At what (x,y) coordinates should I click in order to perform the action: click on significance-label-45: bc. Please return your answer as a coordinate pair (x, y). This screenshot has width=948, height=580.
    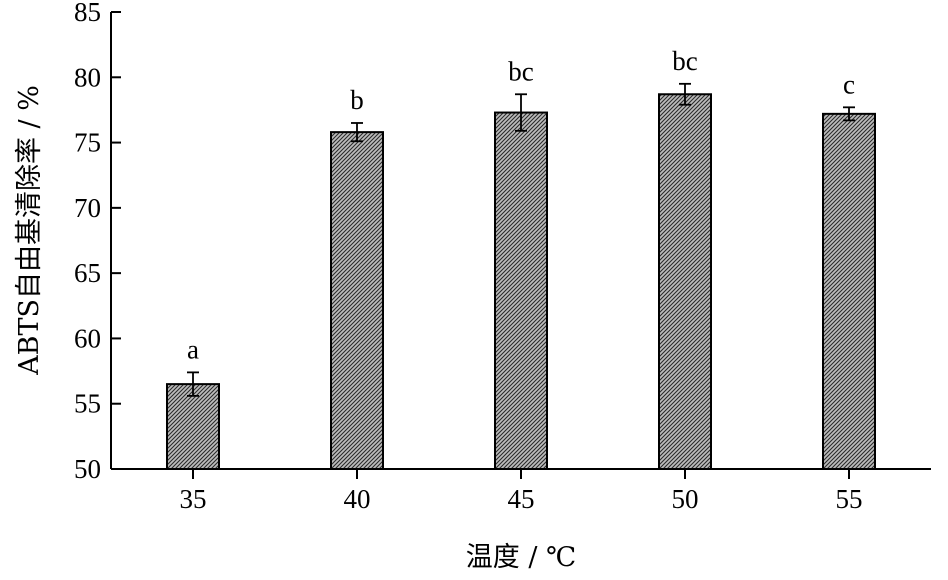
    Looking at the image, I should click on (521, 71).